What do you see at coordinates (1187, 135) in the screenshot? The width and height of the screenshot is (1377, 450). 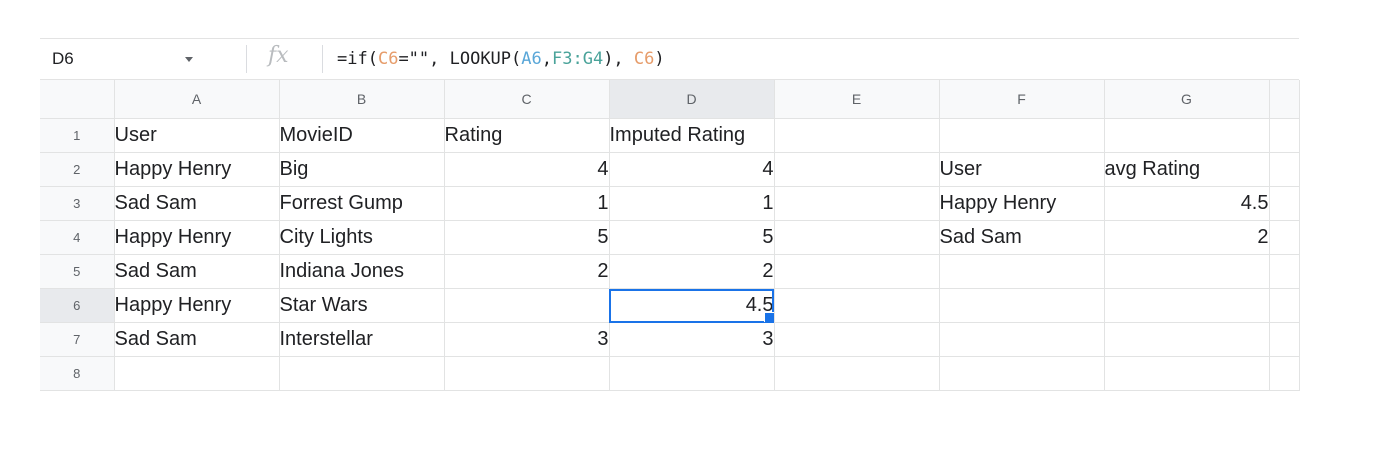 I see `cell-g1` at bounding box center [1187, 135].